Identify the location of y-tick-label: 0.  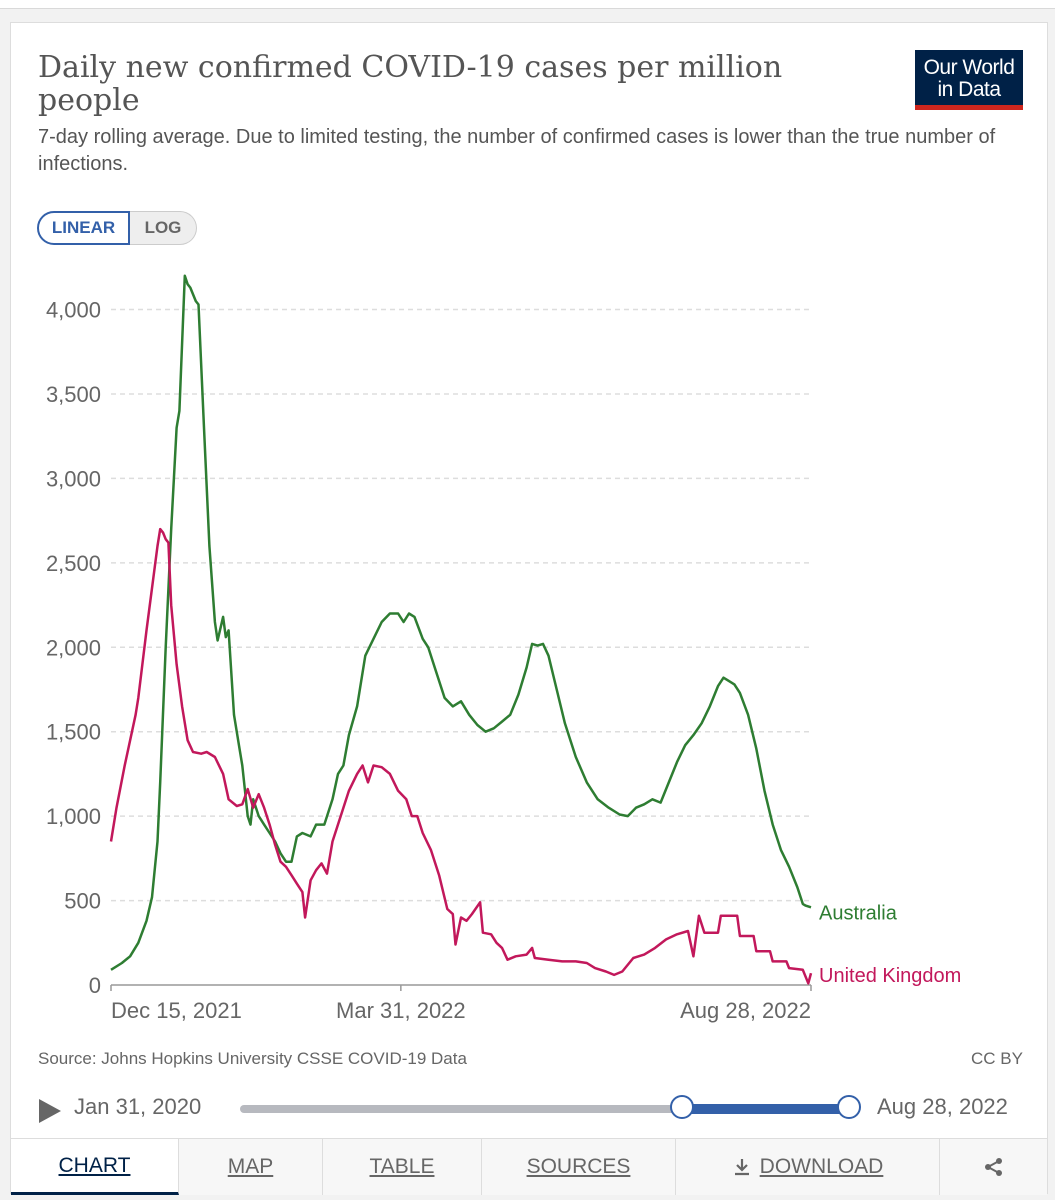
(95, 985).